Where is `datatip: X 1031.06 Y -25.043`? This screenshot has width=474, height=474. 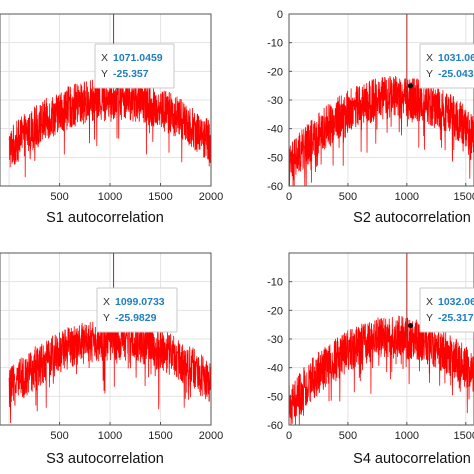 datatip: X 1031.06 Y -25.043 is located at coordinates (446, 66).